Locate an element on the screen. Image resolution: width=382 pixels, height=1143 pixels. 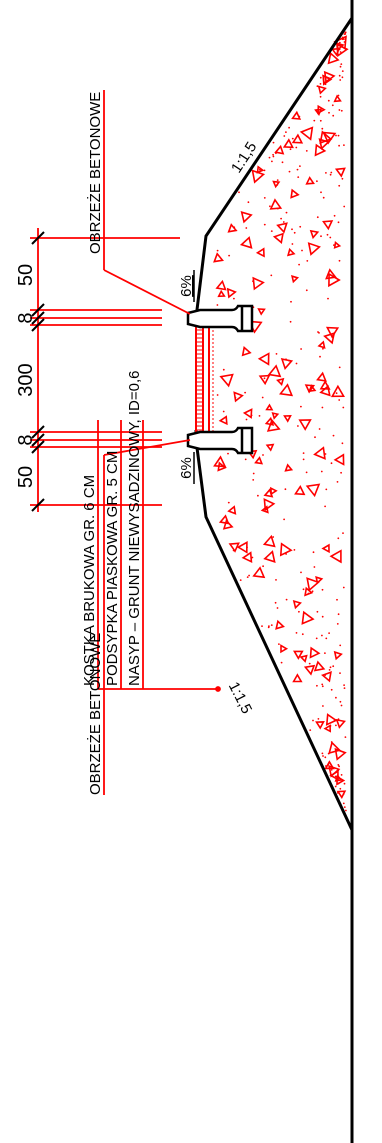
dimension-8-bottom: 8 is located at coordinates (26, 439).